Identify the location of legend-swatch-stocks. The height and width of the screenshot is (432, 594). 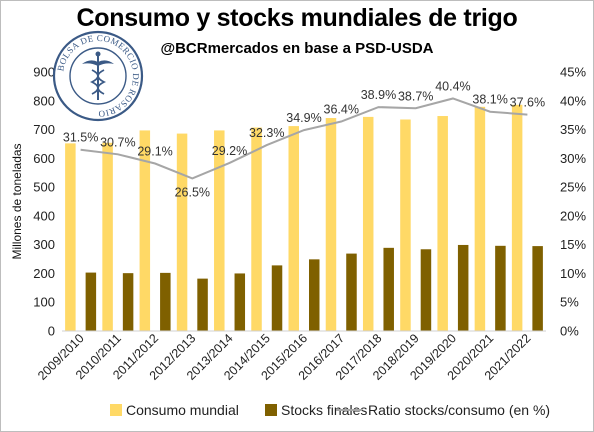
(271, 410).